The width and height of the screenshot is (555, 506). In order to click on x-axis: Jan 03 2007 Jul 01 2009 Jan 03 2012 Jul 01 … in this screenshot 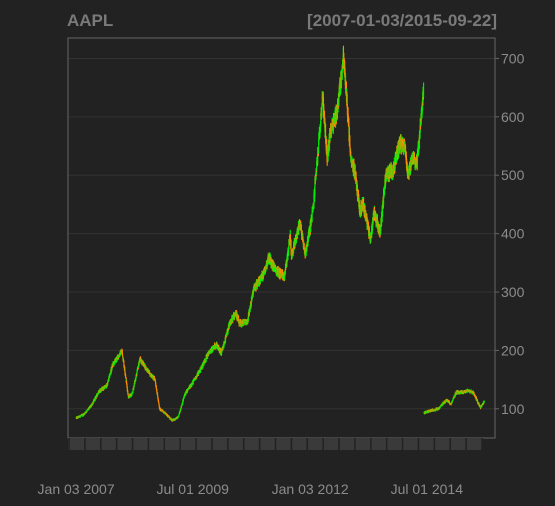, I will do `click(260, 467)`.